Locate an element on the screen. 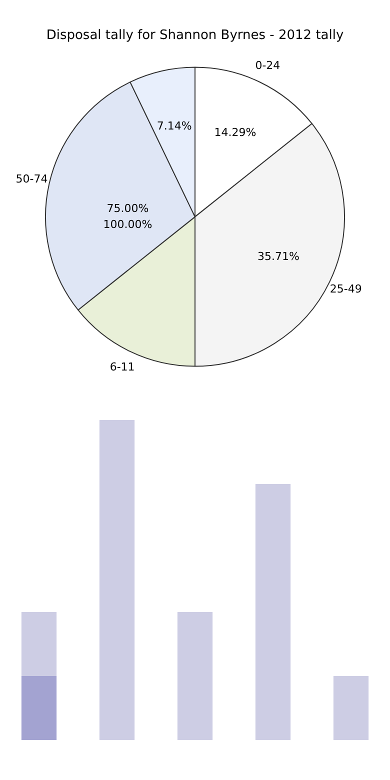 The height and width of the screenshot is (780, 390). text: 100.00% is located at coordinates (127, 225).